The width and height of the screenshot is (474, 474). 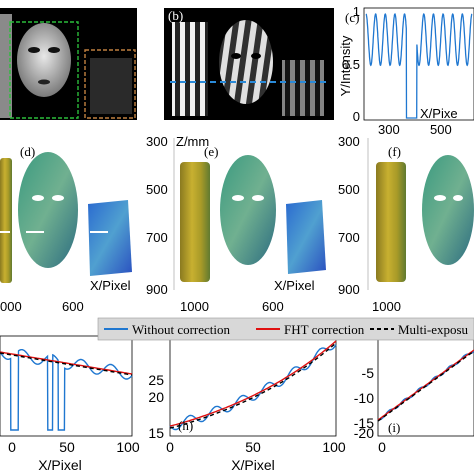 What do you see at coordinates (67, 447) in the screenshot?
I see `plot-g-xtick: 50` at bounding box center [67, 447].